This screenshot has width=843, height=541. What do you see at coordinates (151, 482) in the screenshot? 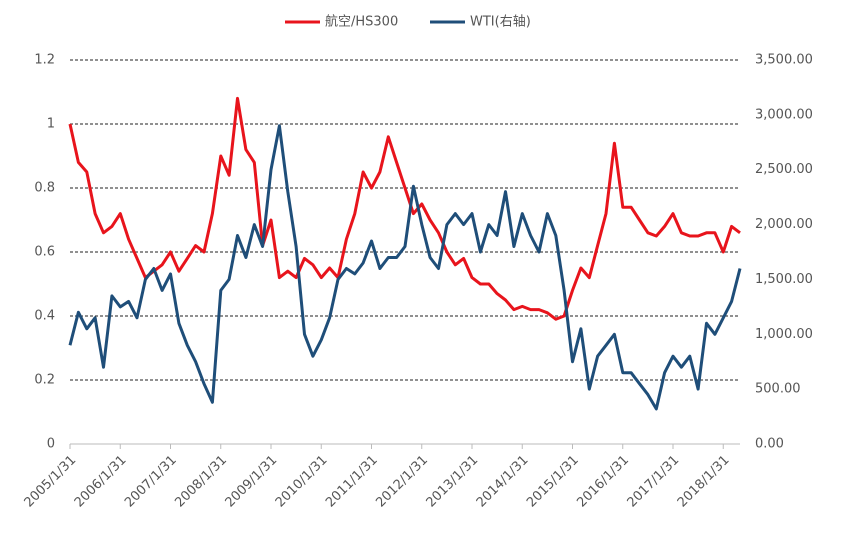
I see `x-tick-label: 2007/1/31` at bounding box center [151, 482].